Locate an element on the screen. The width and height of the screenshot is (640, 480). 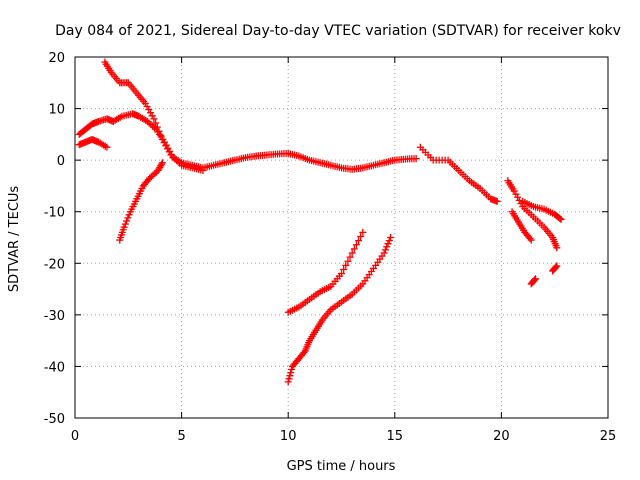
y-tick-label: -40 is located at coordinates (54, 367).